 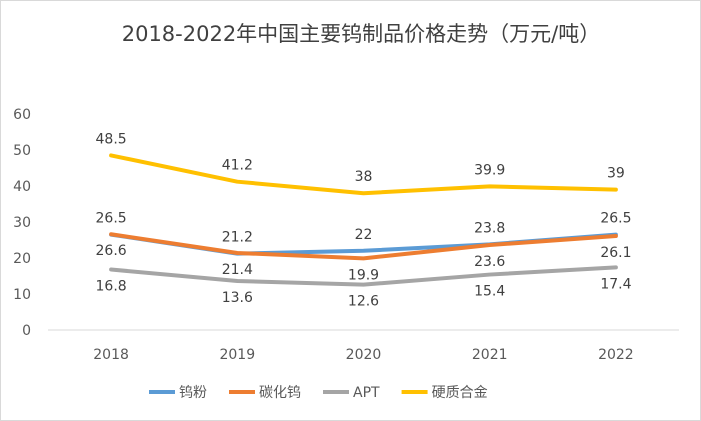 I want to click on x-tick-label: 2018, so click(x=111, y=355).